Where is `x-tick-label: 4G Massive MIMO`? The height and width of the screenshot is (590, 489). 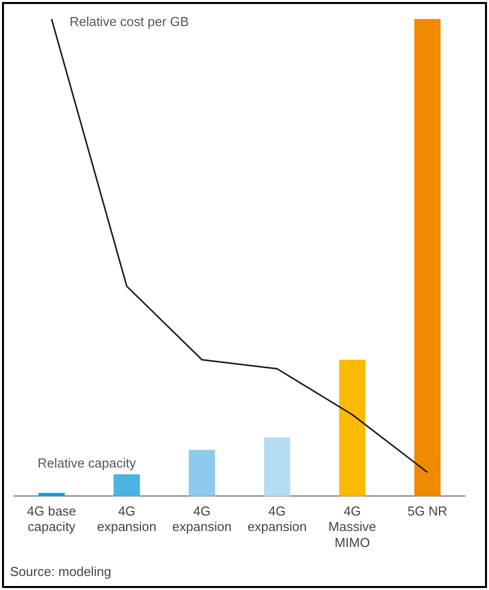 x-tick-label: 4G Massive MIMO is located at coordinates (352, 527).